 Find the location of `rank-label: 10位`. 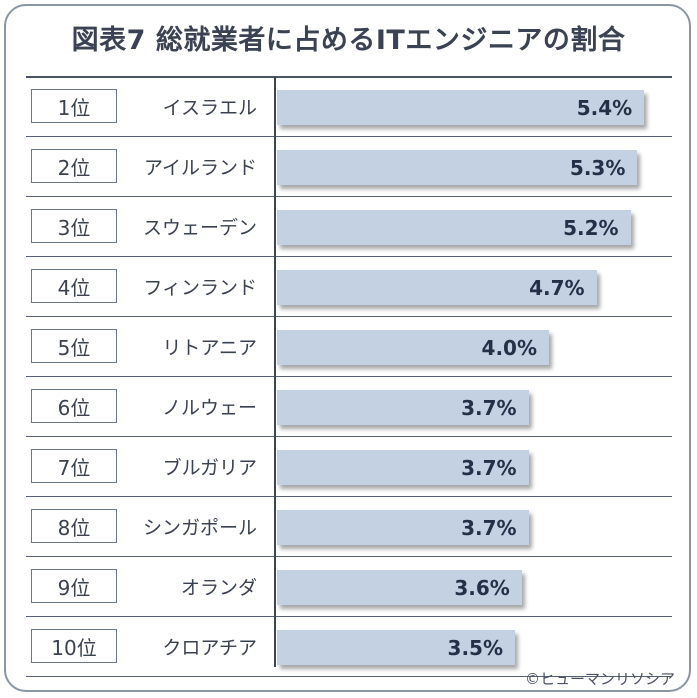

rank-label: 10位 is located at coordinates (74, 646).